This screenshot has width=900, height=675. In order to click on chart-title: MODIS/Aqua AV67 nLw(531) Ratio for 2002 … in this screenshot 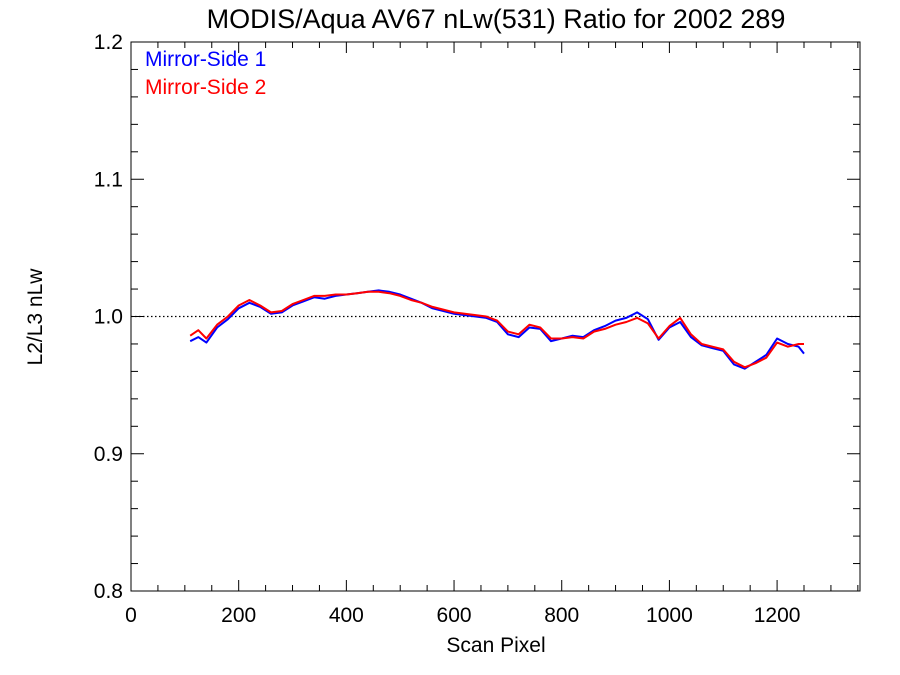, I will do `click(496, 19)`.